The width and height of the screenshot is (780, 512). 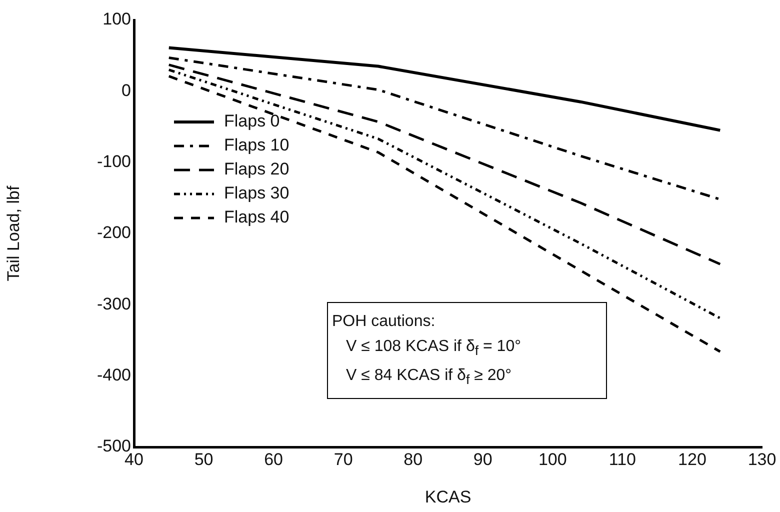 I want to click on x-axis-title: KCAS, so click(x=448, y=496).